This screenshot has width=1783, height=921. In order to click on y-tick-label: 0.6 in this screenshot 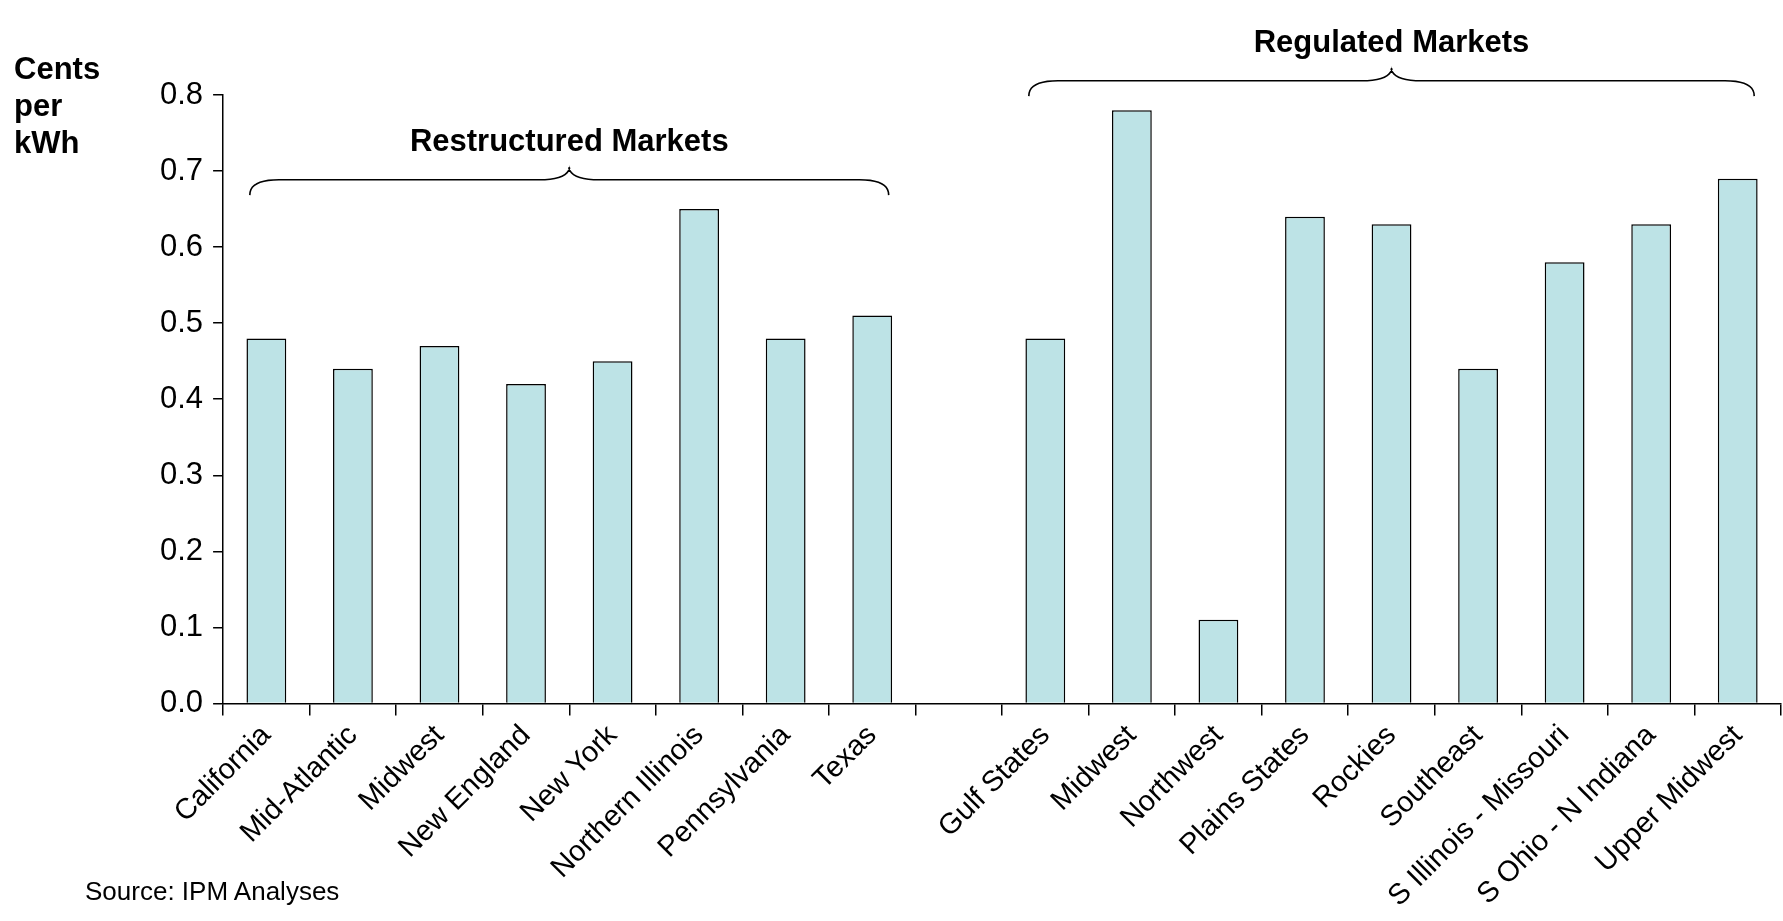, I will do `click(181, 245)`.